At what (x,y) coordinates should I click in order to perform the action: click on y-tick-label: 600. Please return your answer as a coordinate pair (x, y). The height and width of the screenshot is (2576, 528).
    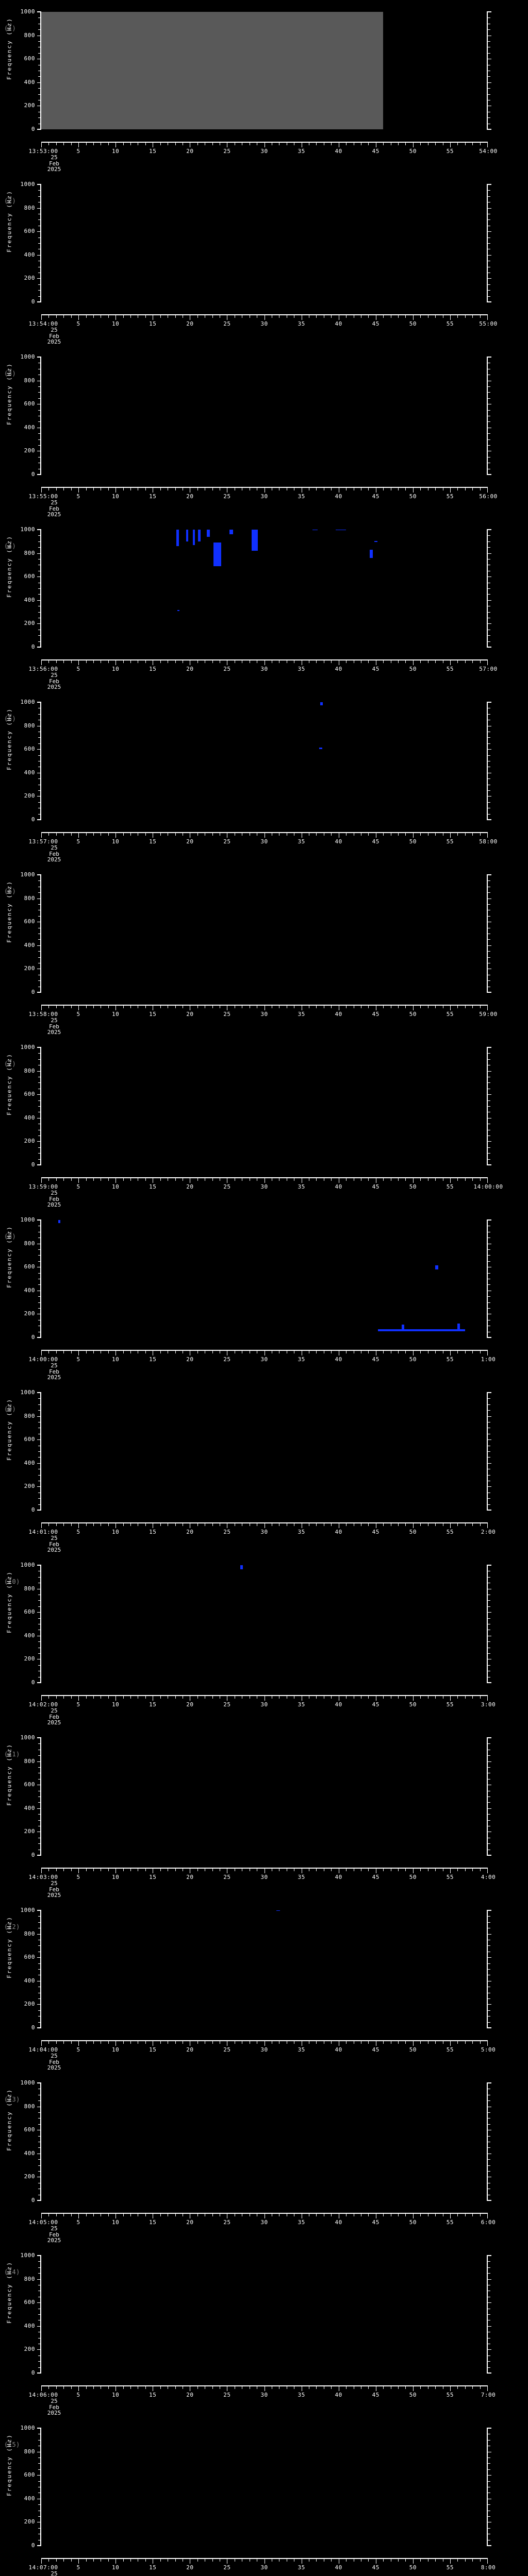
    Looking at the image, I should click on (29, 1094).